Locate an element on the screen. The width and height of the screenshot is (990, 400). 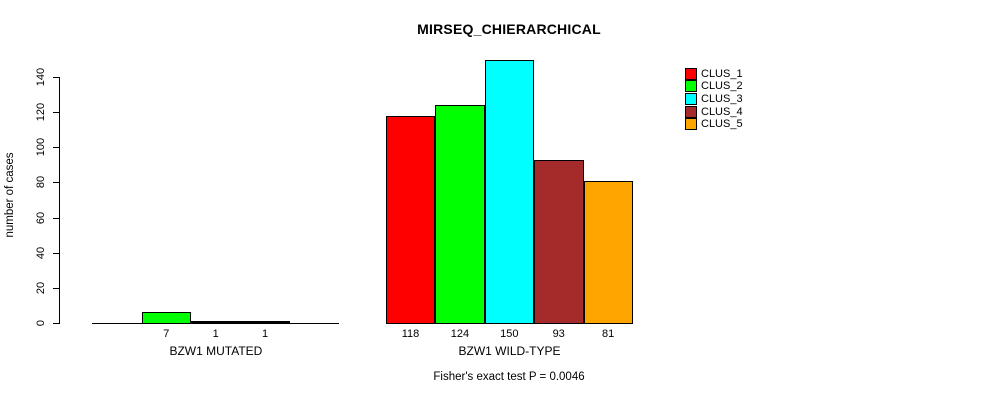
y-axis-tick-label: 20 is located at coordinates (40, 288).